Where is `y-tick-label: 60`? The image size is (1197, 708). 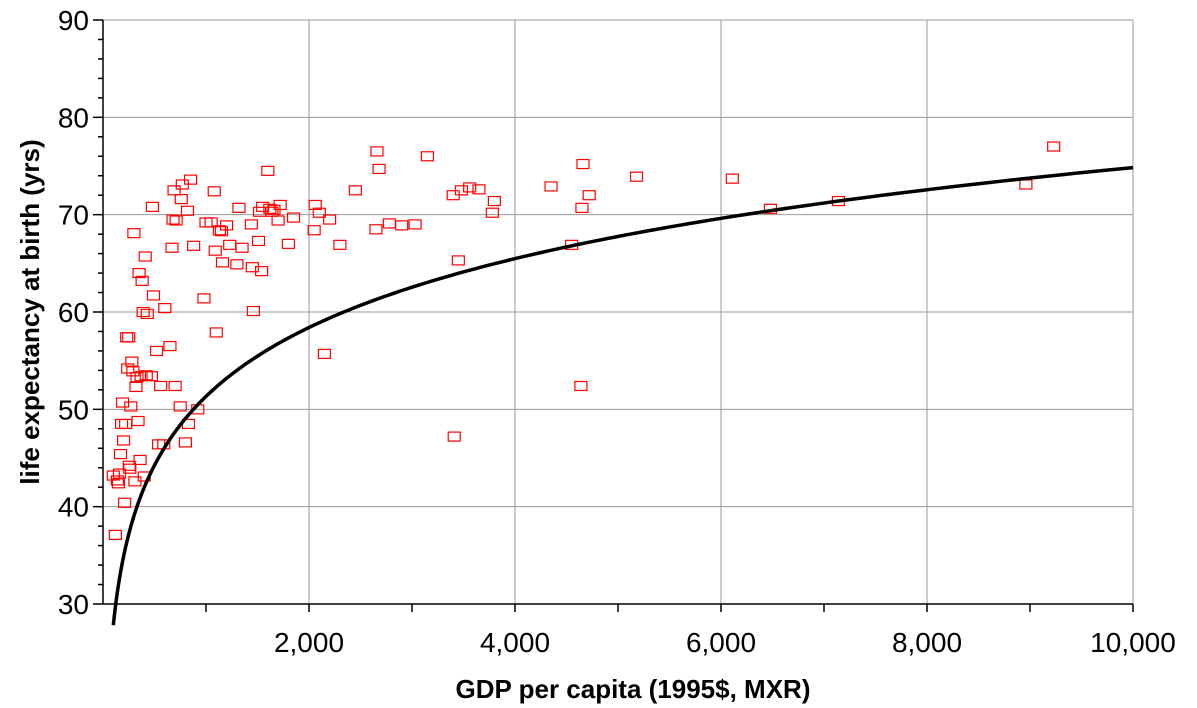
y-tick-label: 60 is located at coordinates (73, 312).